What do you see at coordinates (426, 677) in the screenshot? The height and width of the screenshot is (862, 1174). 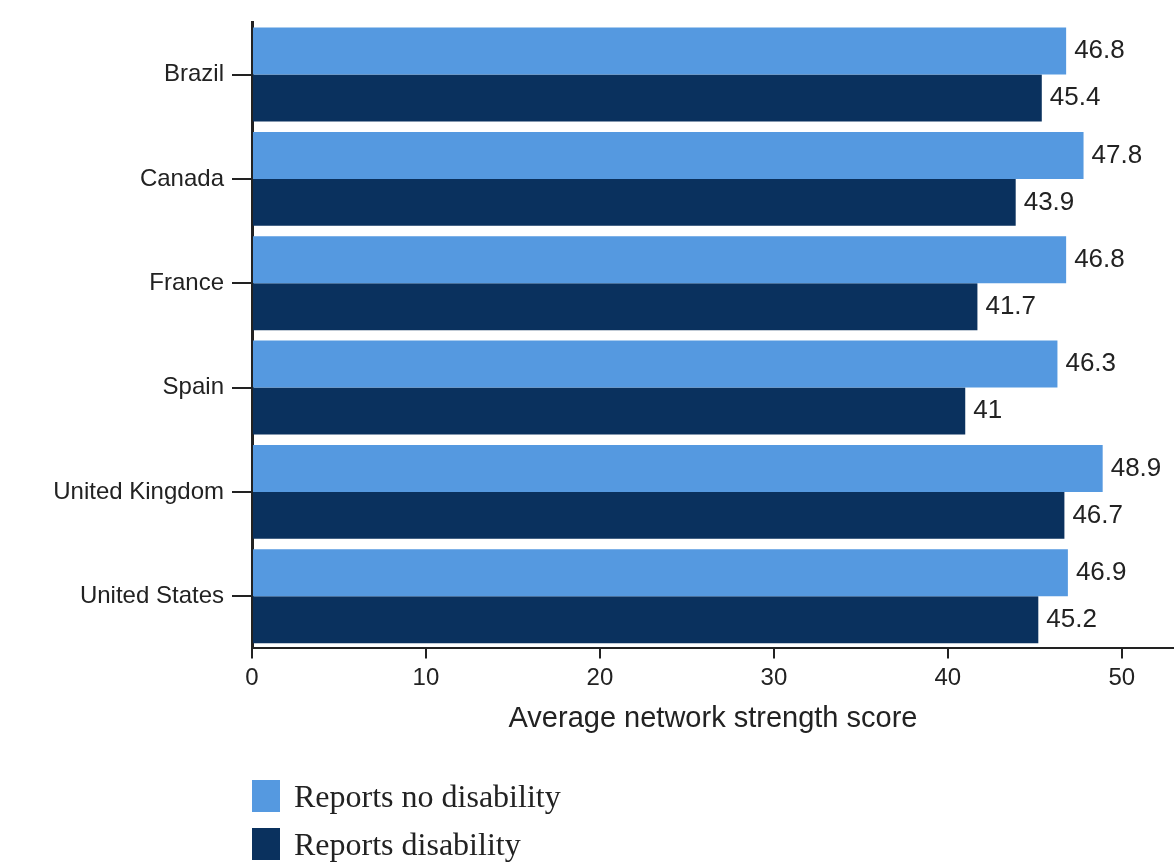 I see `x-tick-label: 10` at bounding box center [426, 677].